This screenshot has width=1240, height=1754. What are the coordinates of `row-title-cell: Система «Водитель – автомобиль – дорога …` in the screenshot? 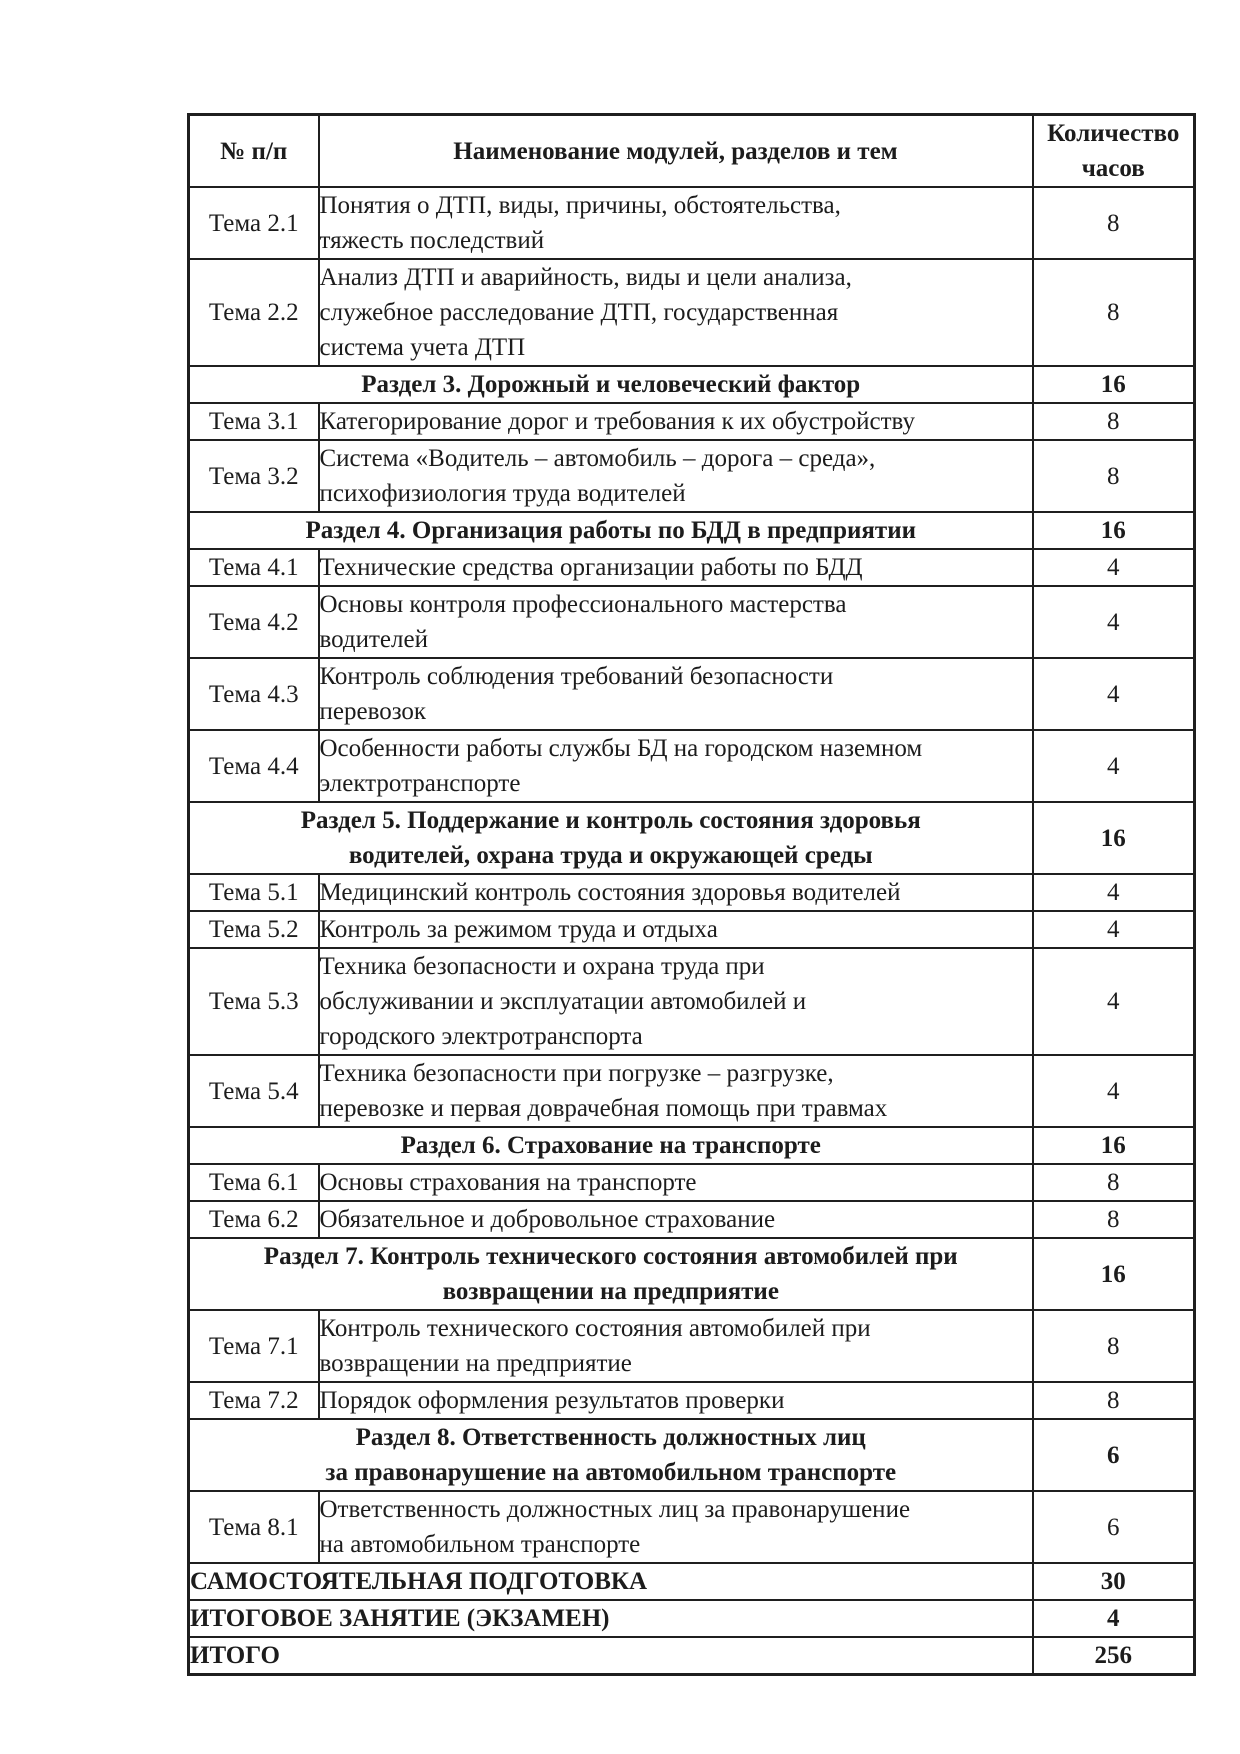 It's located at (675, 476).